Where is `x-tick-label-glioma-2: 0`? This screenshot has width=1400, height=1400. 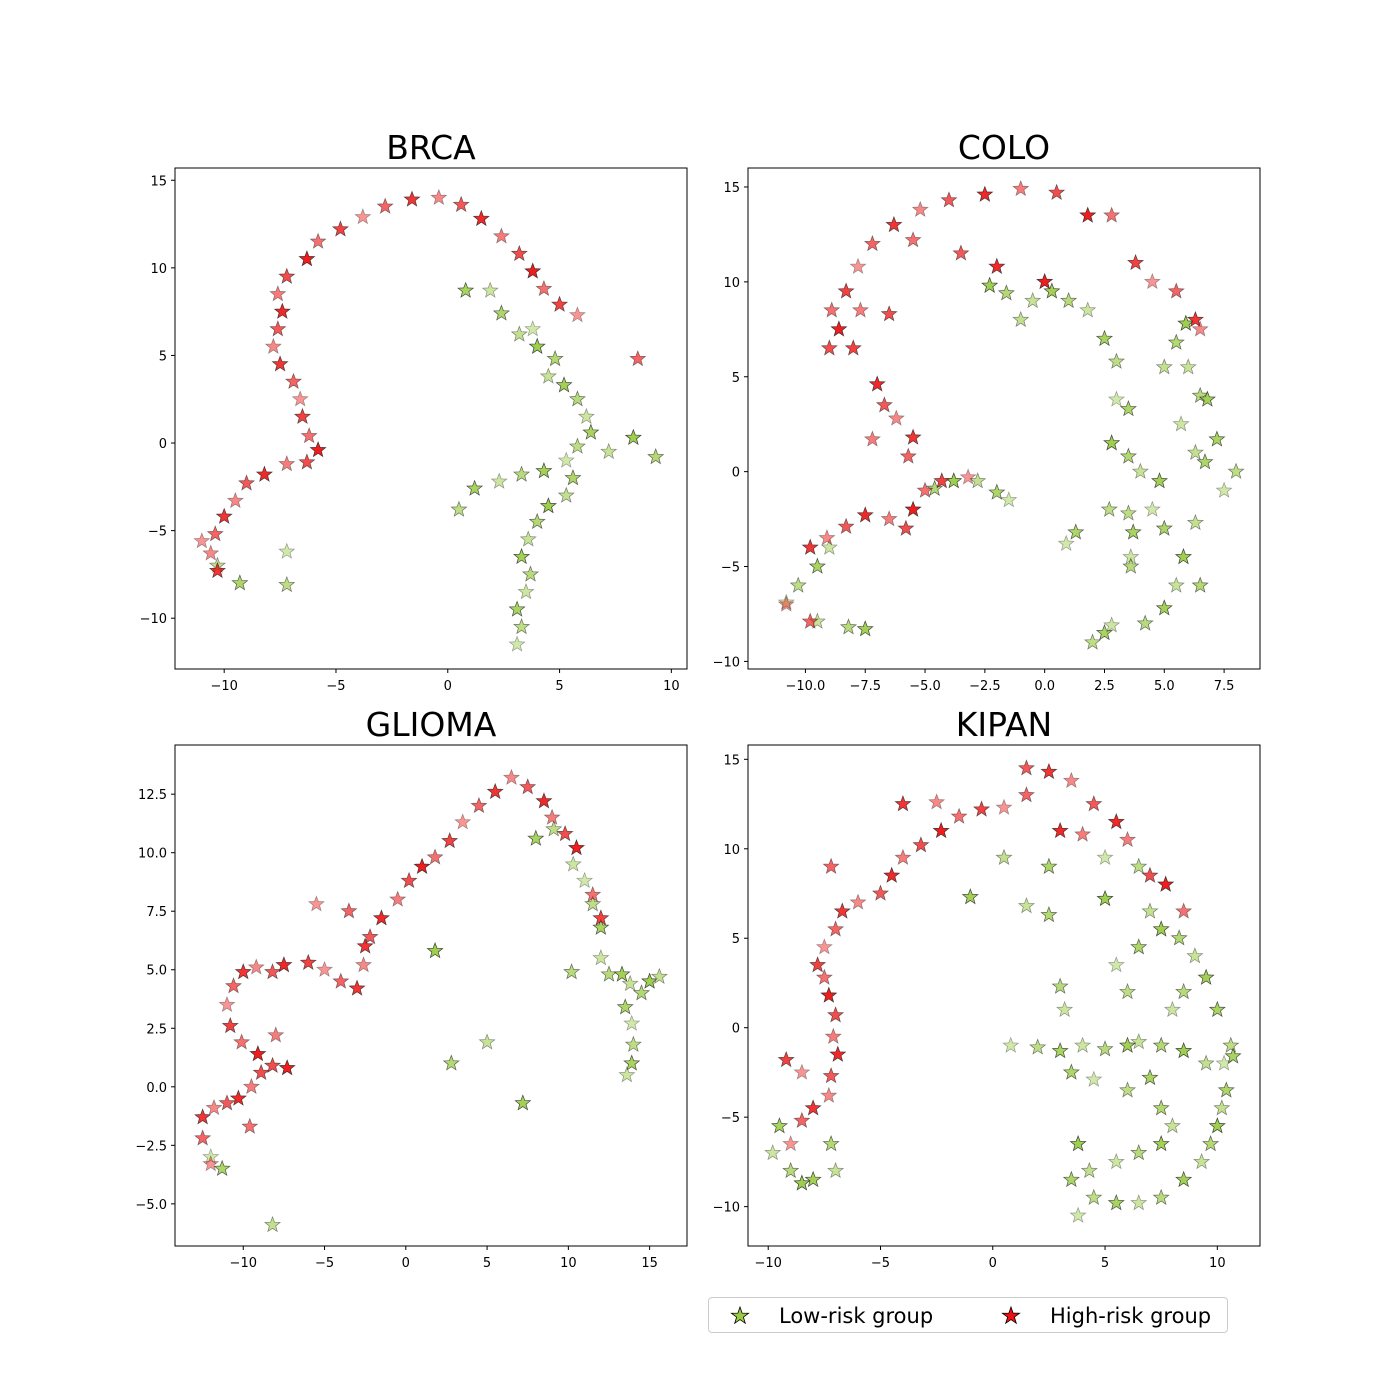
x-tick-label-glioma-2: 0 is located at coordinates (406, 1263).